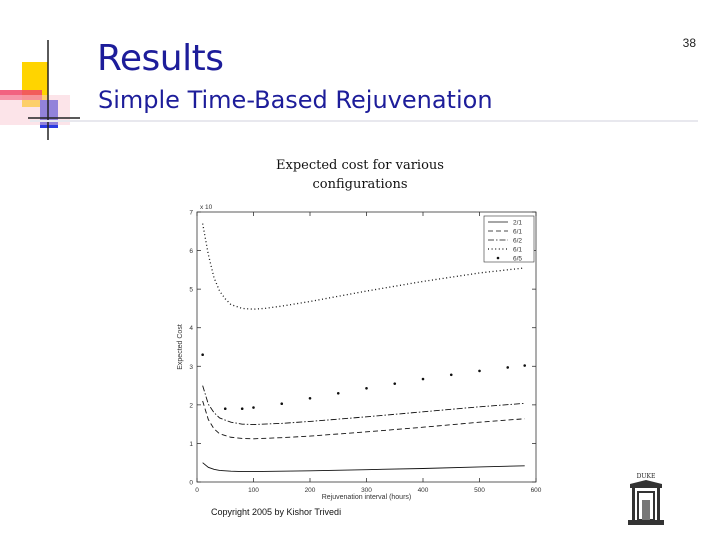  What do you see at coordinates (498, 258) in the screenshot?
I see `legend-marker` at bounding box center [498, 258].